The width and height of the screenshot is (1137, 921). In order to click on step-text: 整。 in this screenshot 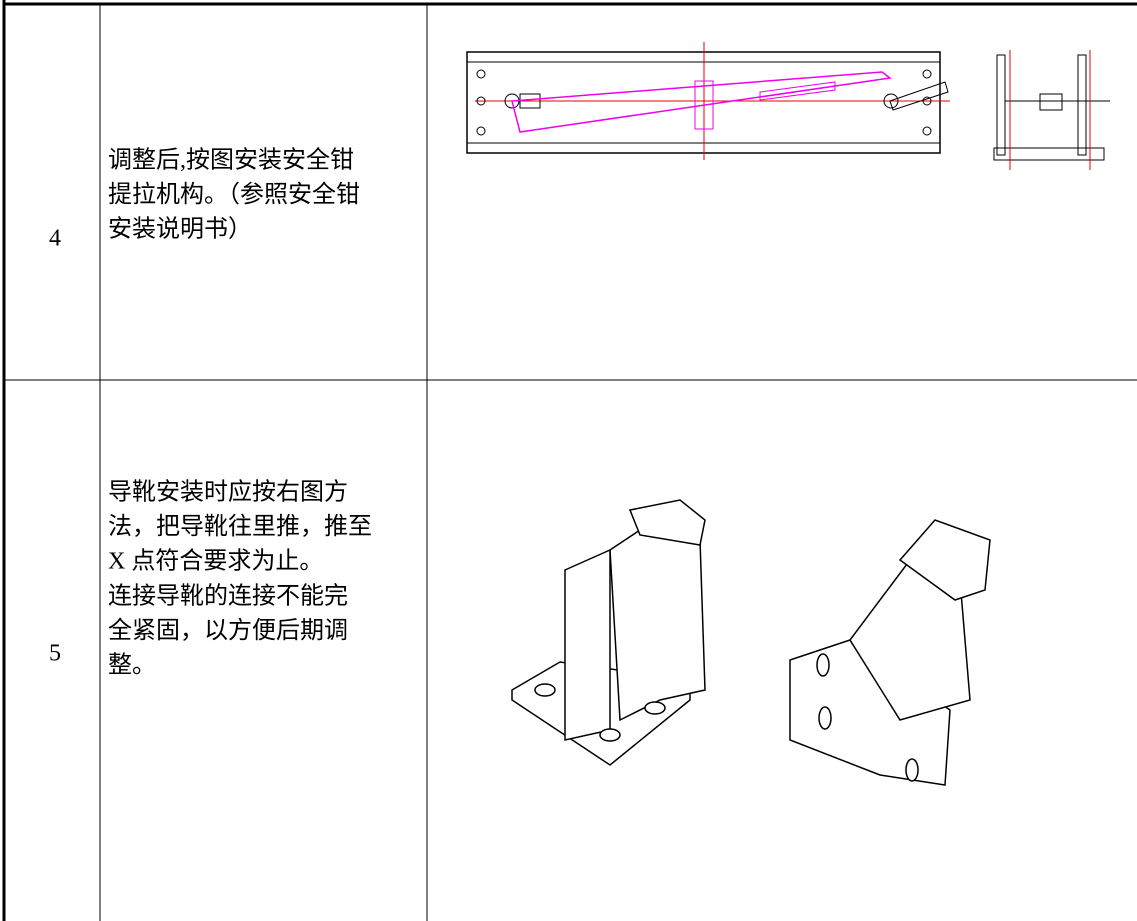, I will do `click(132, 665)`.